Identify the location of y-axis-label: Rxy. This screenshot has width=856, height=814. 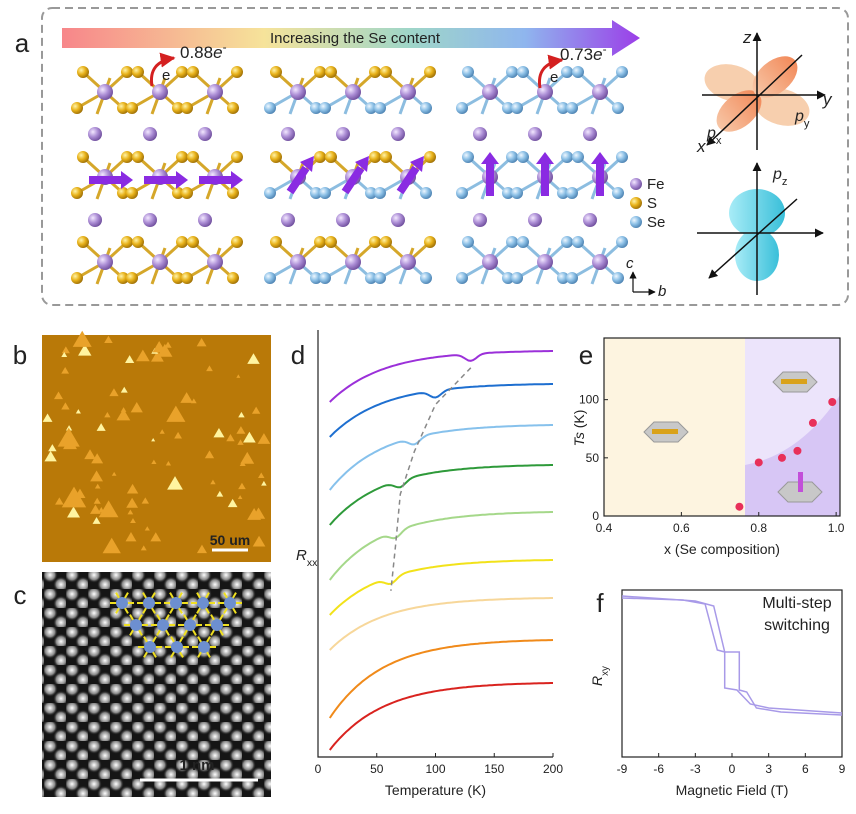
(600, 676).